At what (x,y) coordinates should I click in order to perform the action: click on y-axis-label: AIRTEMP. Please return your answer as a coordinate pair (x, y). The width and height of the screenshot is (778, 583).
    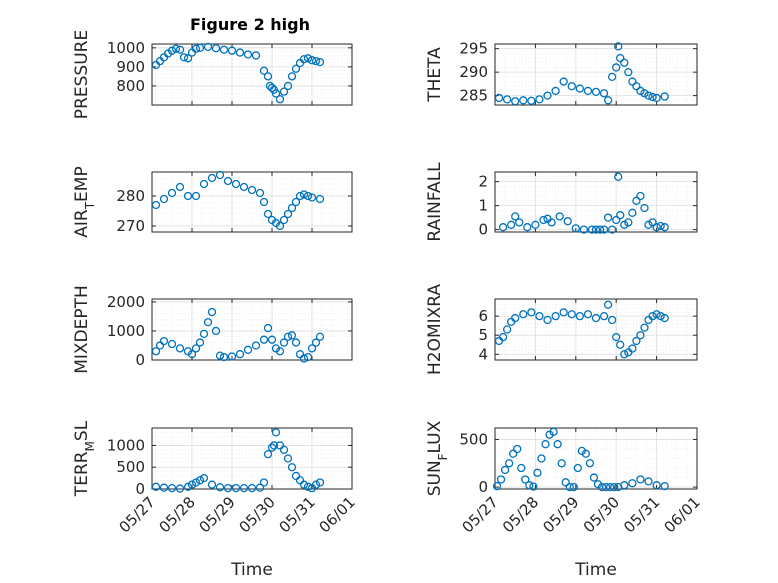
    Looking at the image, I should click on (84, 201).